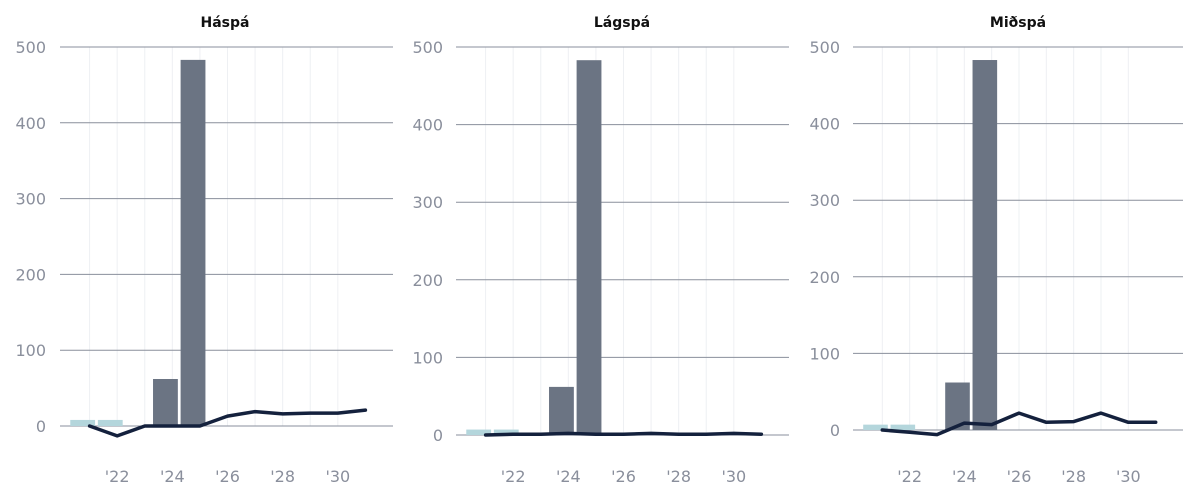 This screenshot has width=1183, height=487. Describe the element at coordinates (622, 23) in the screenshot. I see `panel-title: Lágspá` at that location.